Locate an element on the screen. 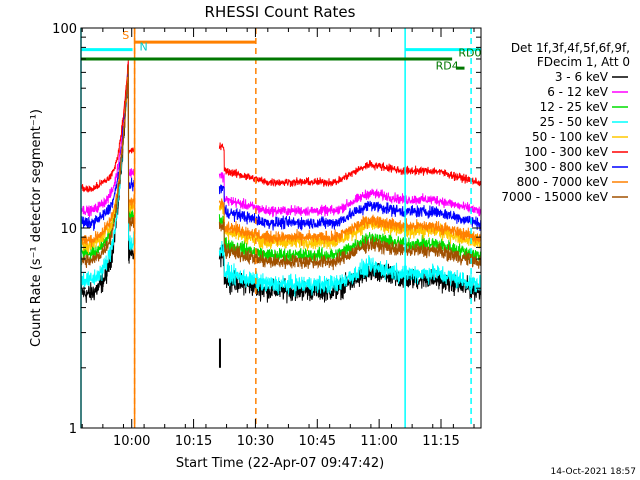  legend-entry-label: 50 - 100 keV is located at coordinates (570, 137).